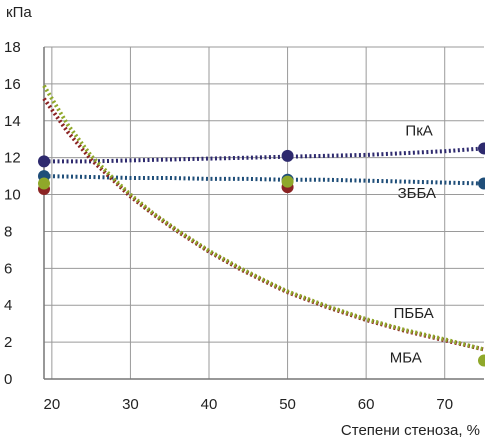  I want to click on x-tick-label: 40, so click(209, 404).